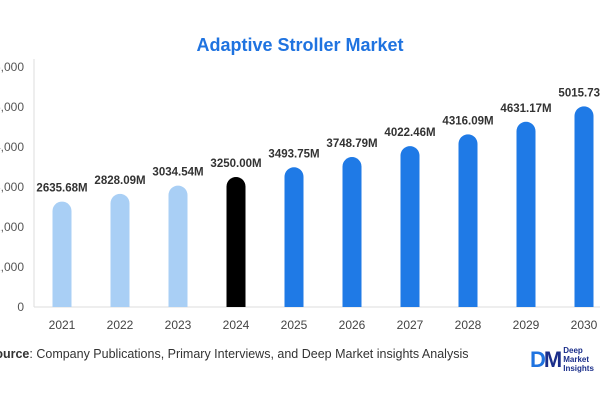 Image resolution: width=600 pixels, height=400 pixels. I want to click on x-tick-label: 2022, so click(120, 325).